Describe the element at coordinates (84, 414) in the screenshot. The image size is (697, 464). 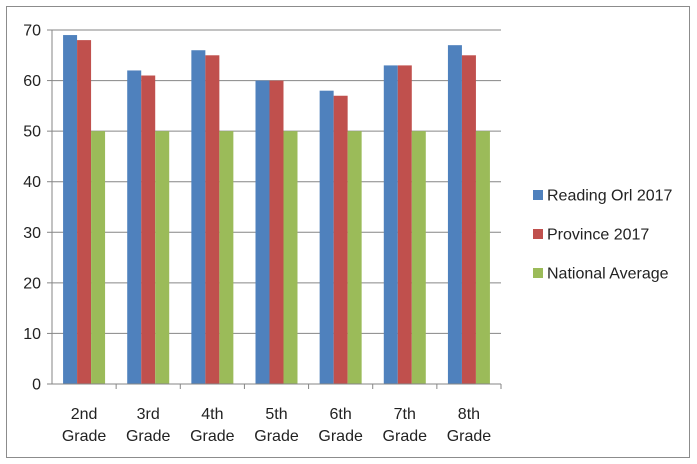
I see `x-tick-label: 2nd` at that location.